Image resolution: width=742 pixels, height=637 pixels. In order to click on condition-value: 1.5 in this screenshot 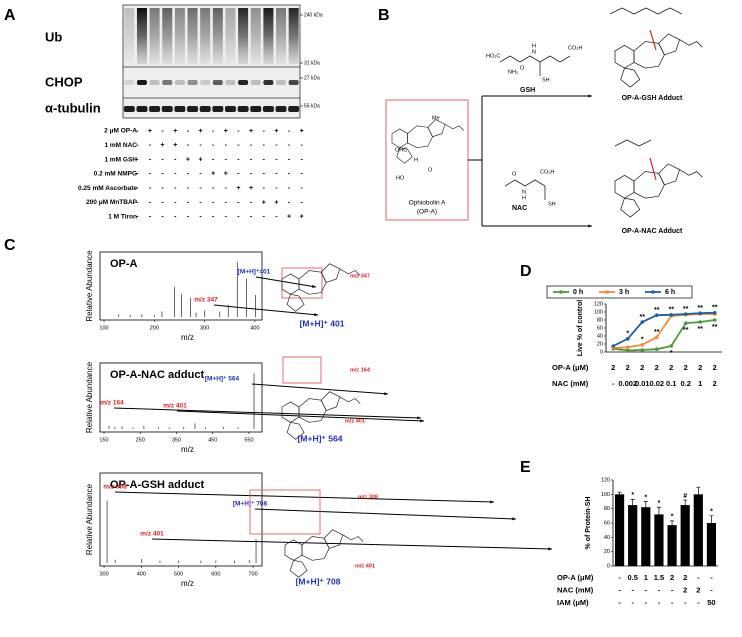, I will do `click(659, 577)`.